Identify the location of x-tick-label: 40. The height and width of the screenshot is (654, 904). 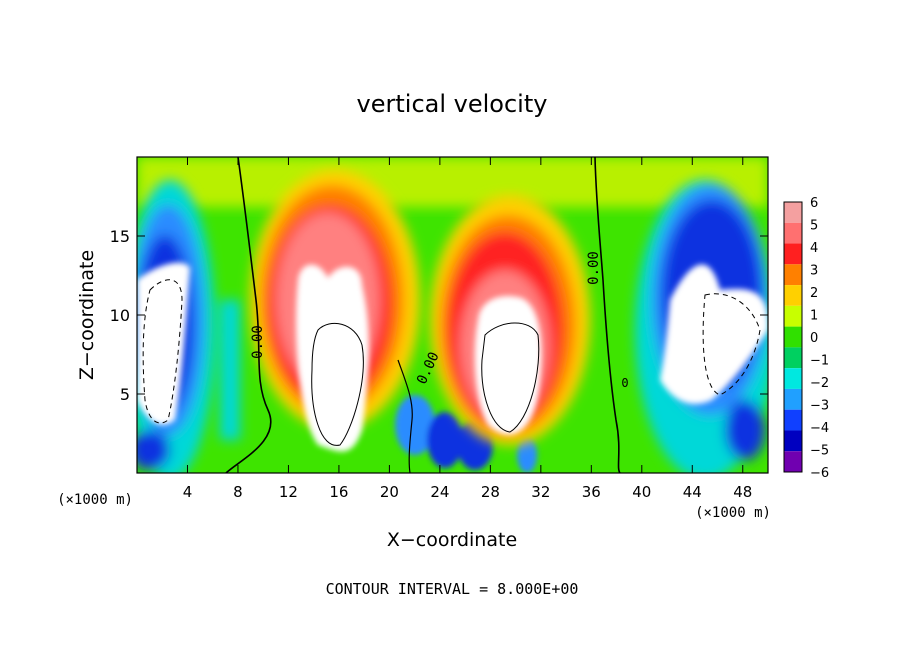
(641, 492).